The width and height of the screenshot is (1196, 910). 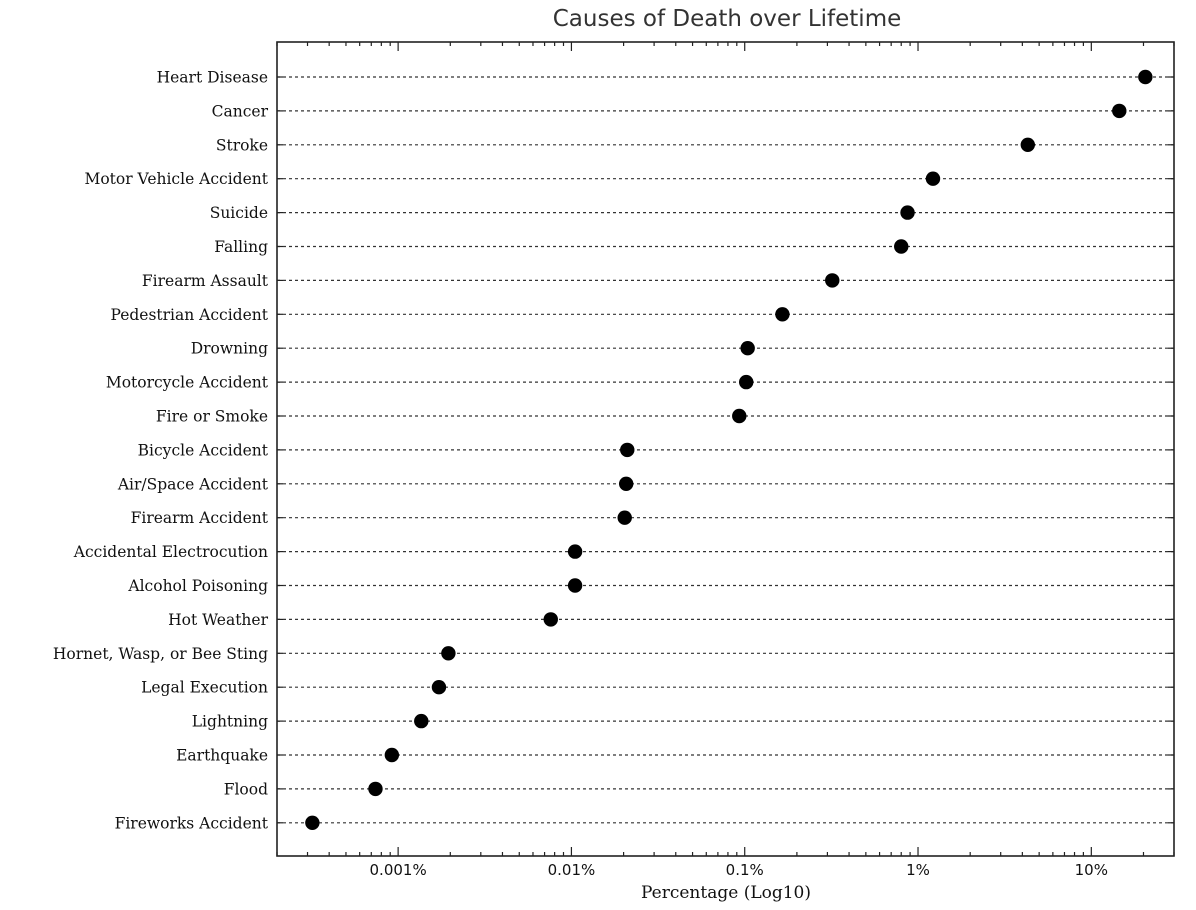 What do you see at coordinates (189, 315) in the screenshot?
I see `category-label: Pedestrian Accident` at bounding box center [189, 315].